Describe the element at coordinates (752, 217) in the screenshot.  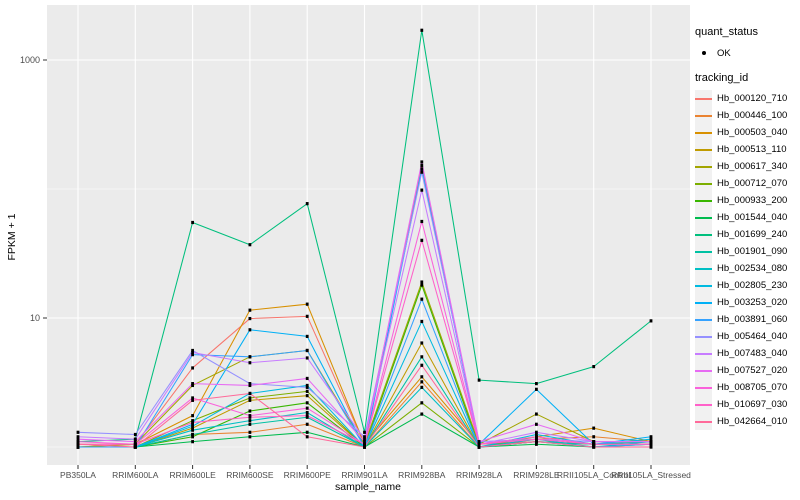
I see `tracking-id-label: Hb_001544_040` at that location.